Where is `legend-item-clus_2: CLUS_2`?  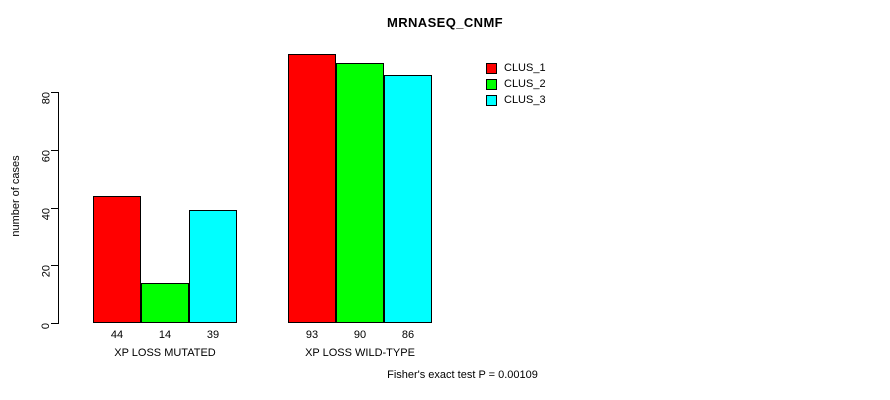 legend-item-clus_2: CLUS_2 is located at coordinates (516, 84).